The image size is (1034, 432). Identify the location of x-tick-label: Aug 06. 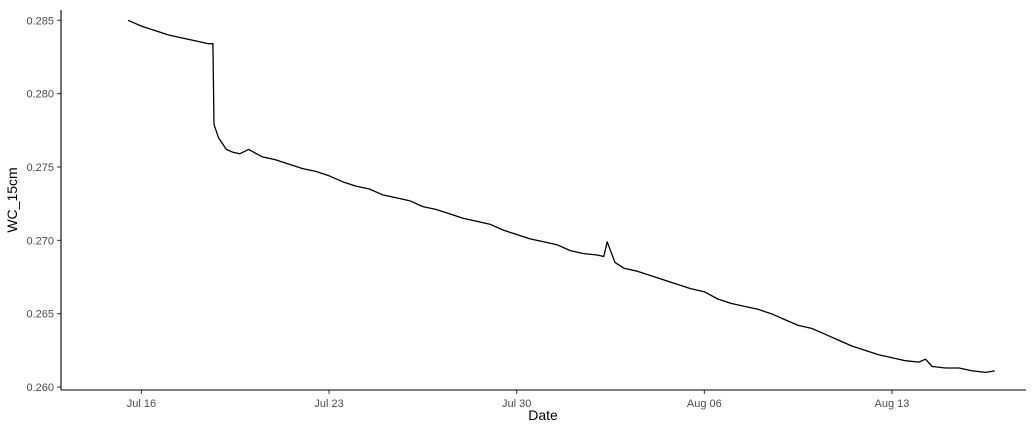
(704, 404).